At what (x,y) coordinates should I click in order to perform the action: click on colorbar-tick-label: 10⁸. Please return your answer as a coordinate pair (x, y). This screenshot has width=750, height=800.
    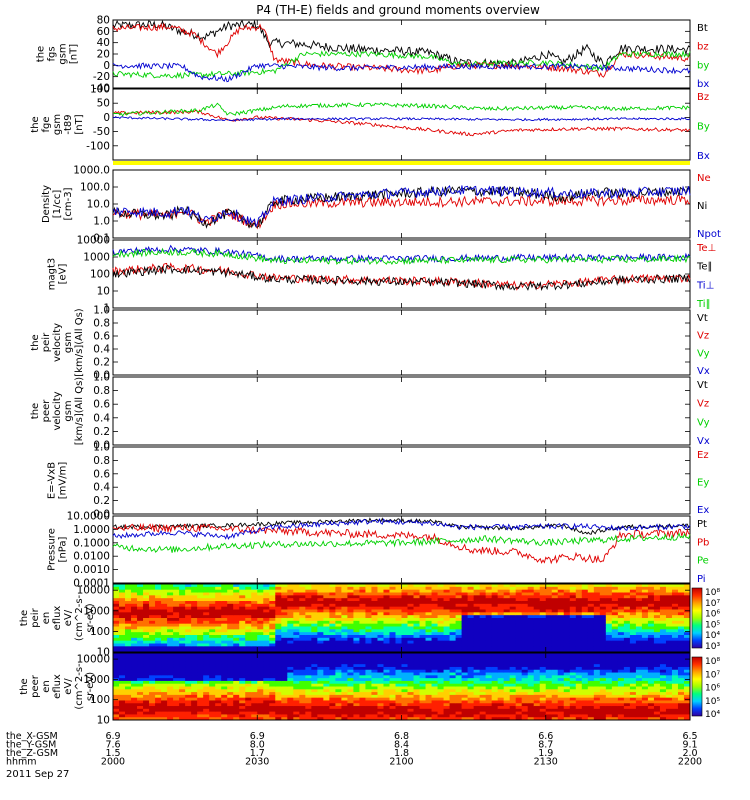
    Looking at the image, I should click on (712, 593).